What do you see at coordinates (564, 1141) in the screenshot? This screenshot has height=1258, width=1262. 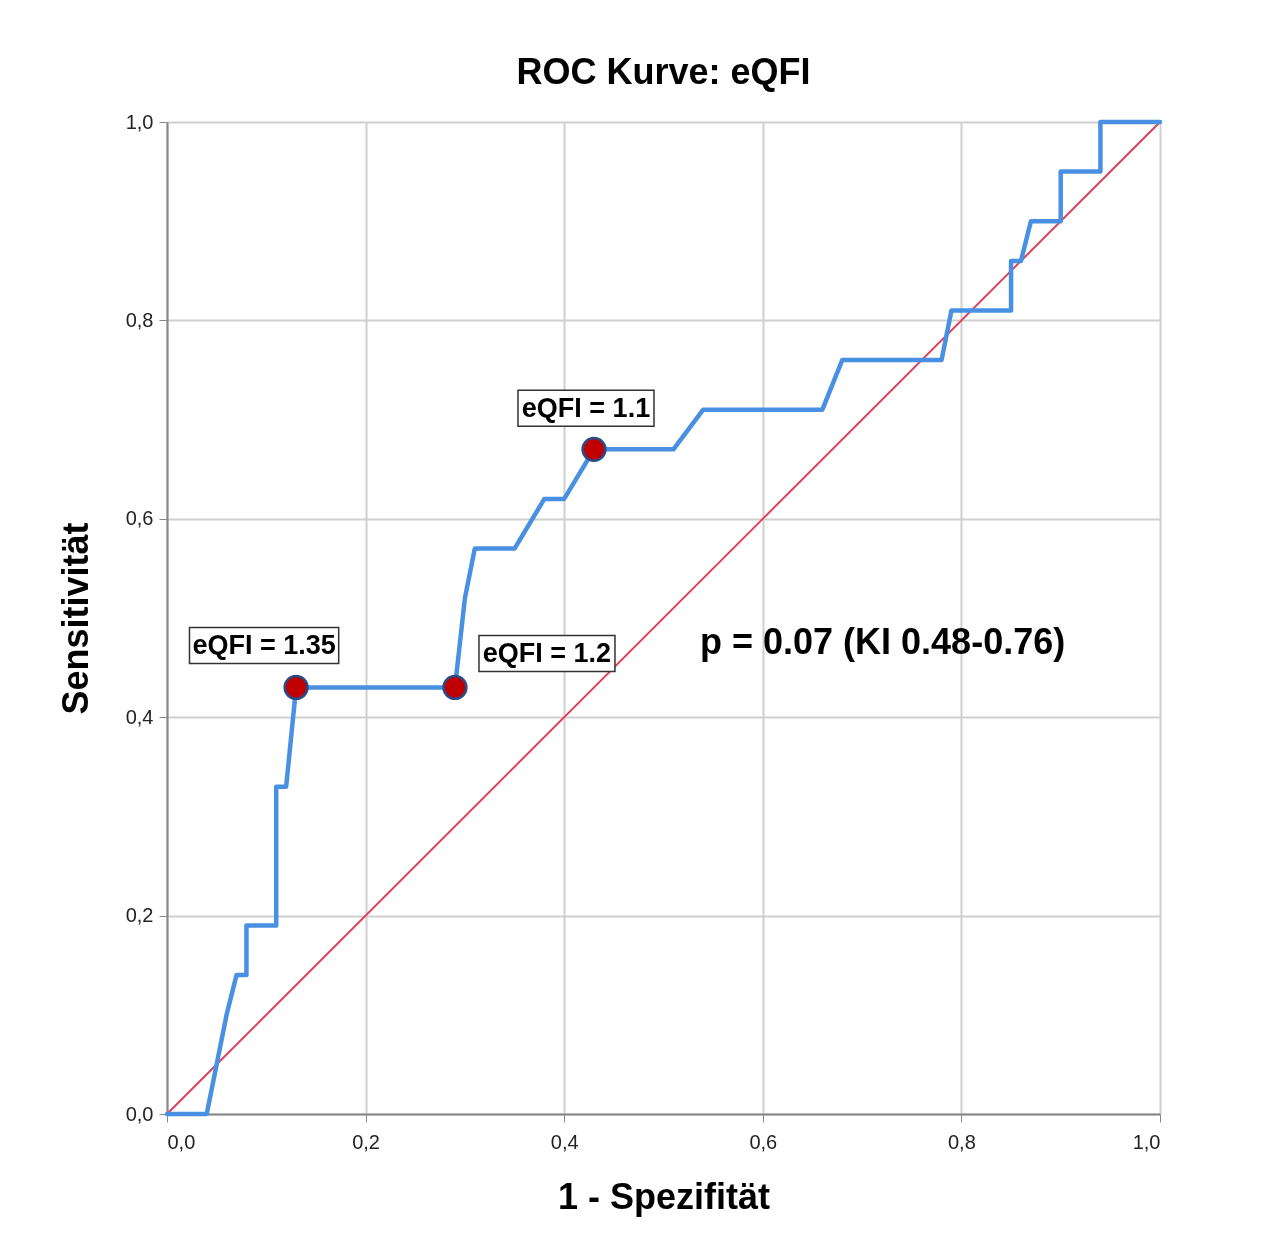 I see `x-tick-label: 0,4` at bounding box center [564, 1141].